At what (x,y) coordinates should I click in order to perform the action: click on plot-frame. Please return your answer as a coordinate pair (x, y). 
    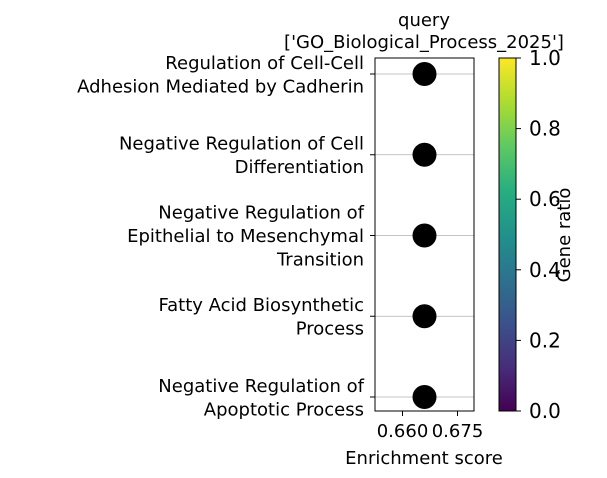
    Looking at the image, I should click on (424, 234).